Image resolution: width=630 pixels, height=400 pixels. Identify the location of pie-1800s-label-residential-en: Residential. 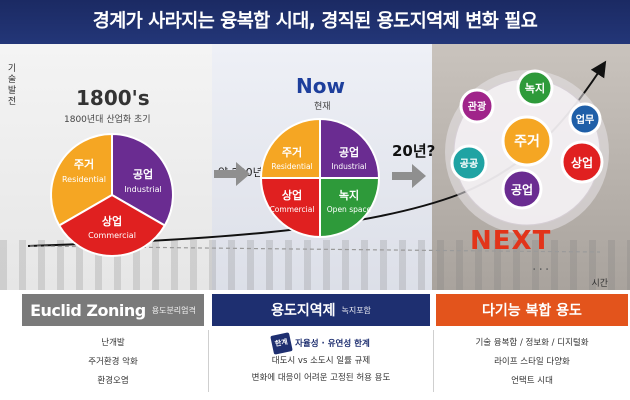
(84, 179).